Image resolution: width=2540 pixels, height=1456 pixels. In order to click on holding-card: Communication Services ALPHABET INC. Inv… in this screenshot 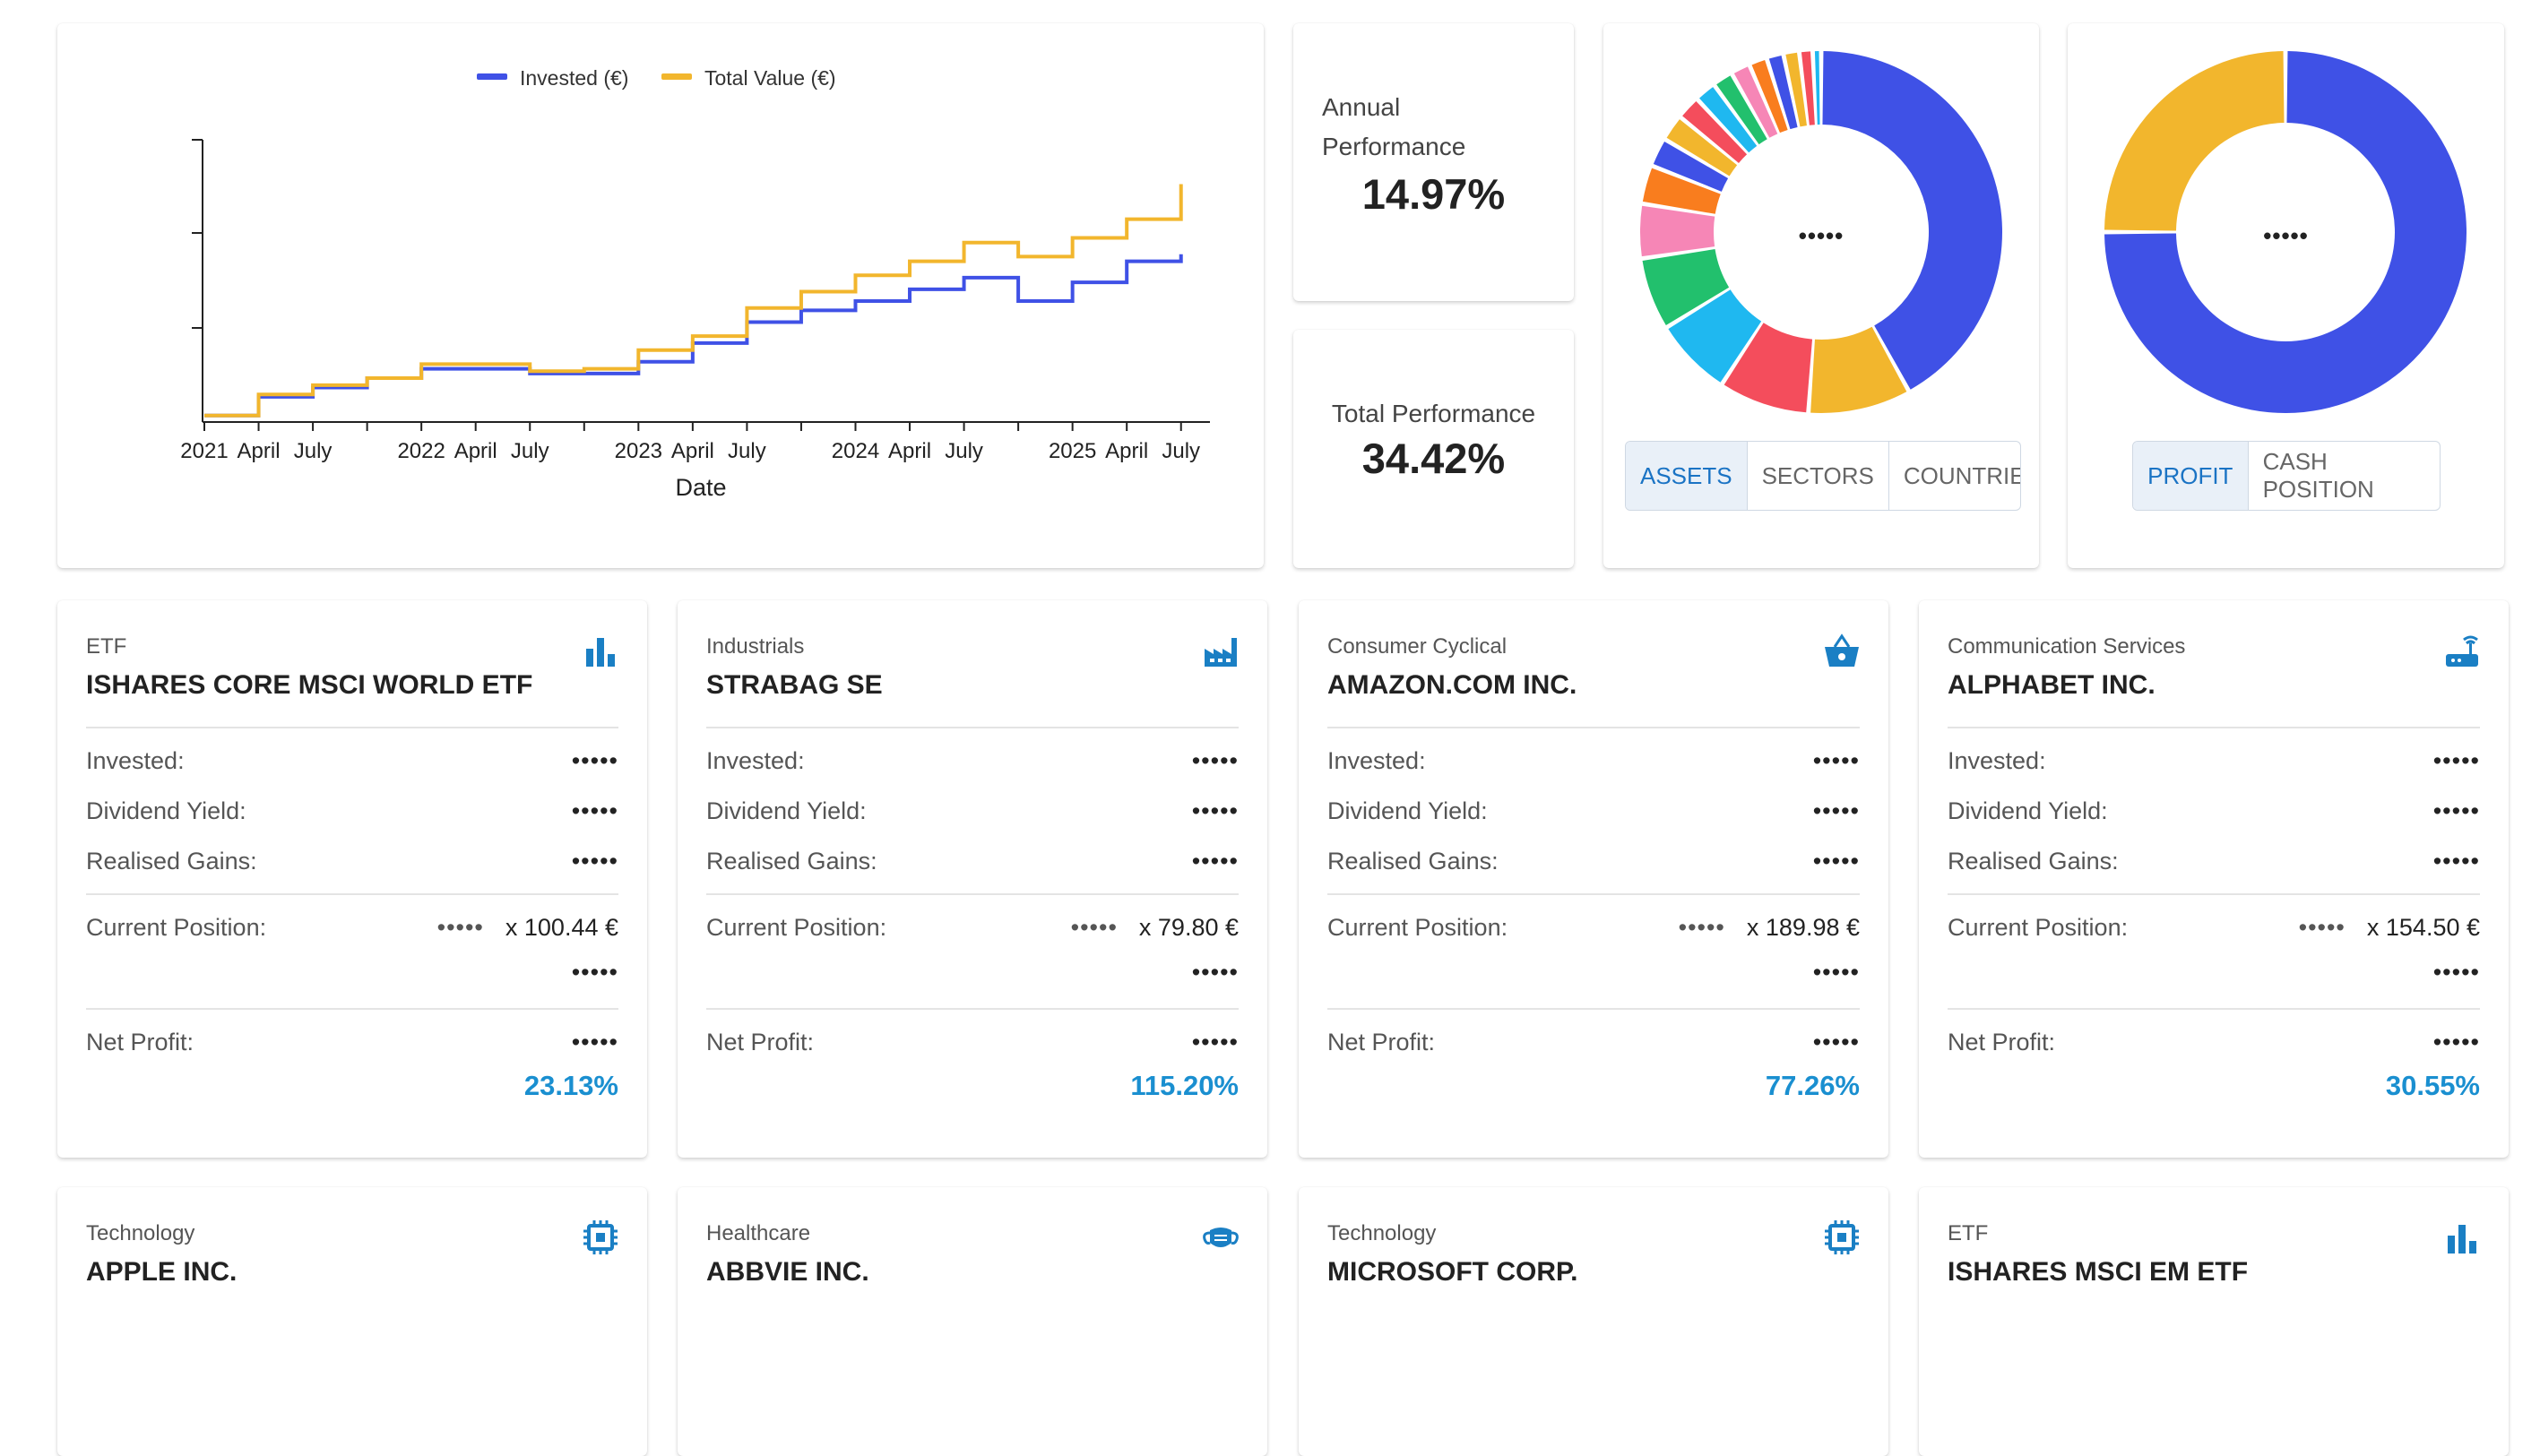, I will do `click(2214, 879)`.